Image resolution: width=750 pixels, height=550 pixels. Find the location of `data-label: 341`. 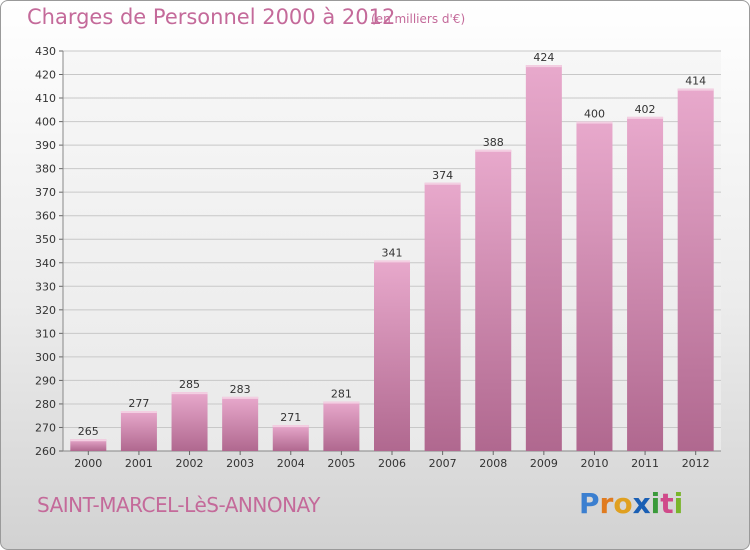

data-label: 341 is located at coordinates (392, 252).